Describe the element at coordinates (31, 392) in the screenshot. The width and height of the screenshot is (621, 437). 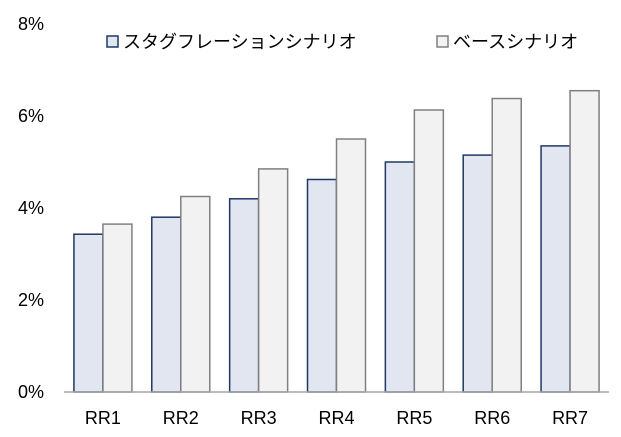
I see `y-tick-label: 0%` at that location.